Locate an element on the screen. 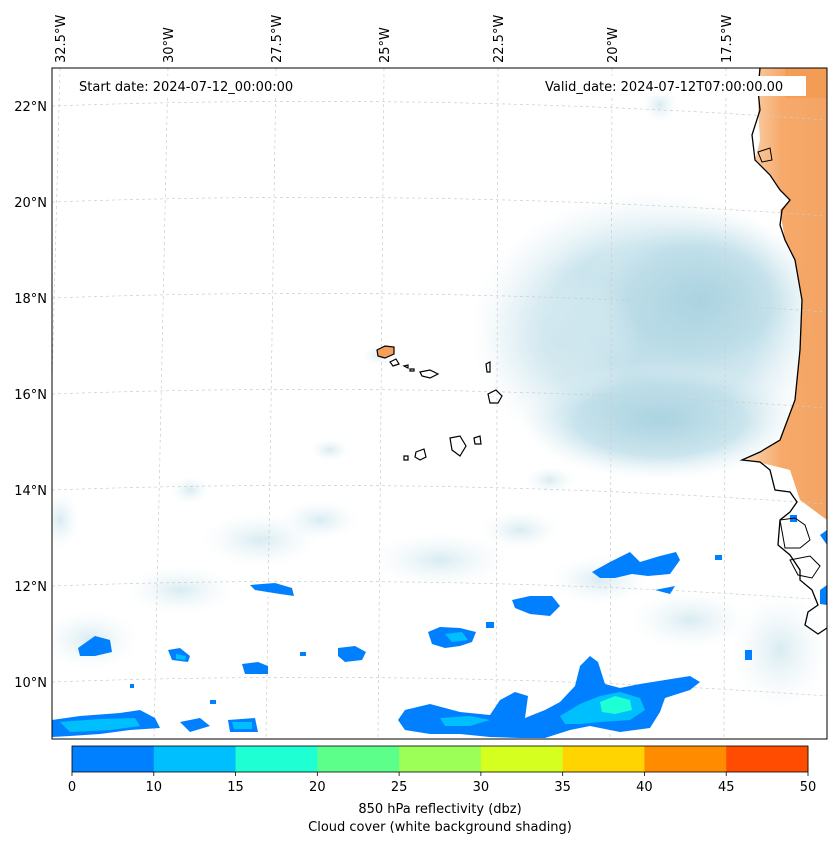  latitude-label: 16°N is located at coordinates (30, 395).